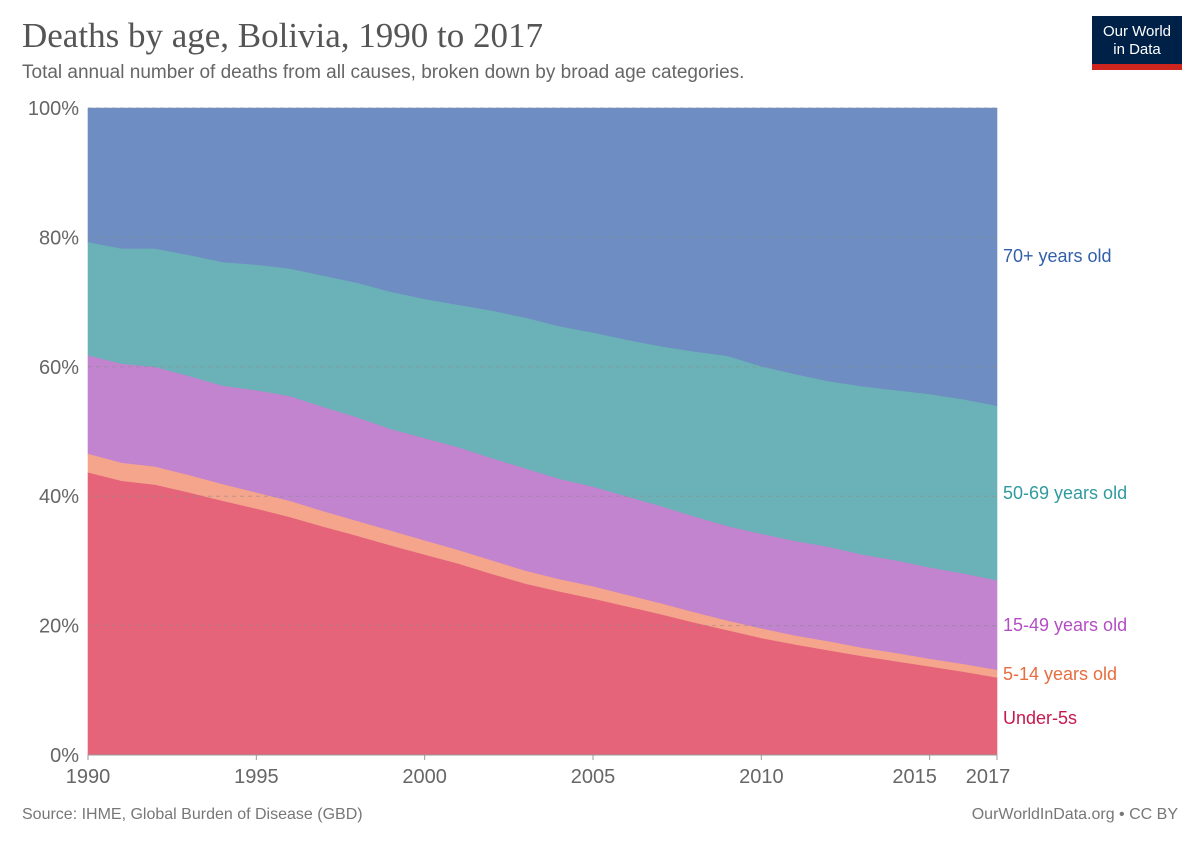 The width and height of the screenshot is (1200, 847). What do you see at coordinates (761, 777) in the screenshot?
I see `x-tick-label: 2010` at bounding box center [761, 777].